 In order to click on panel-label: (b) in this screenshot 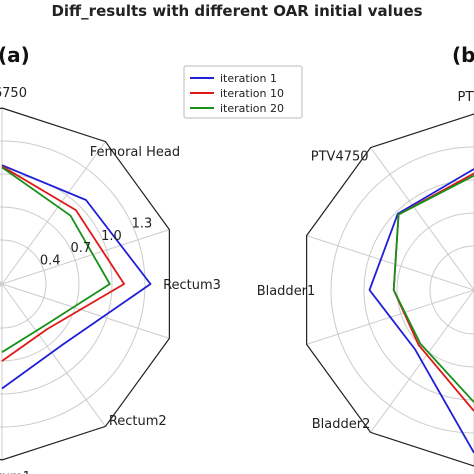, I will do `click(463, 55)`.